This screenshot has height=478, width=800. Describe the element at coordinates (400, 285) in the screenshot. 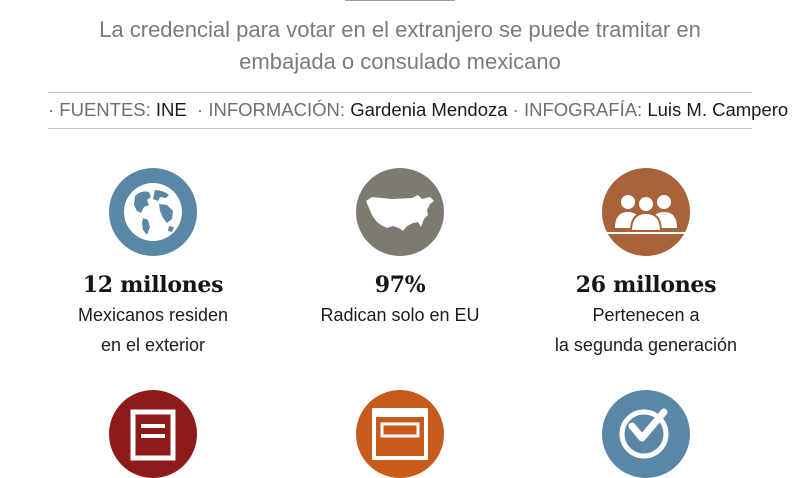

I see `stat-value: 97%` at that location.